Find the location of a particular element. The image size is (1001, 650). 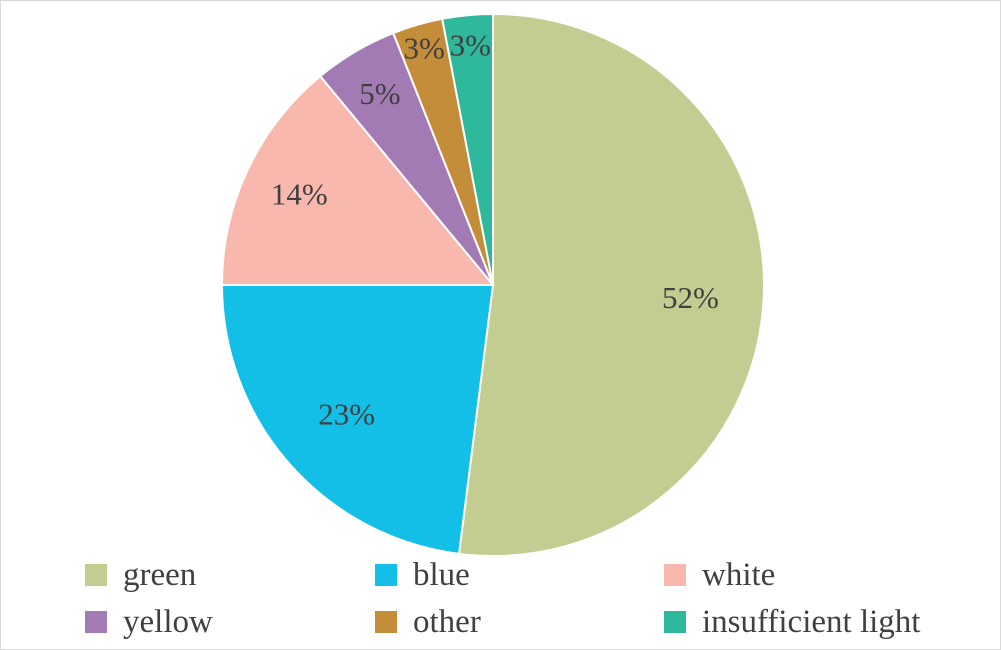

data-label-other: 3% is located at coordinates (424, 48).